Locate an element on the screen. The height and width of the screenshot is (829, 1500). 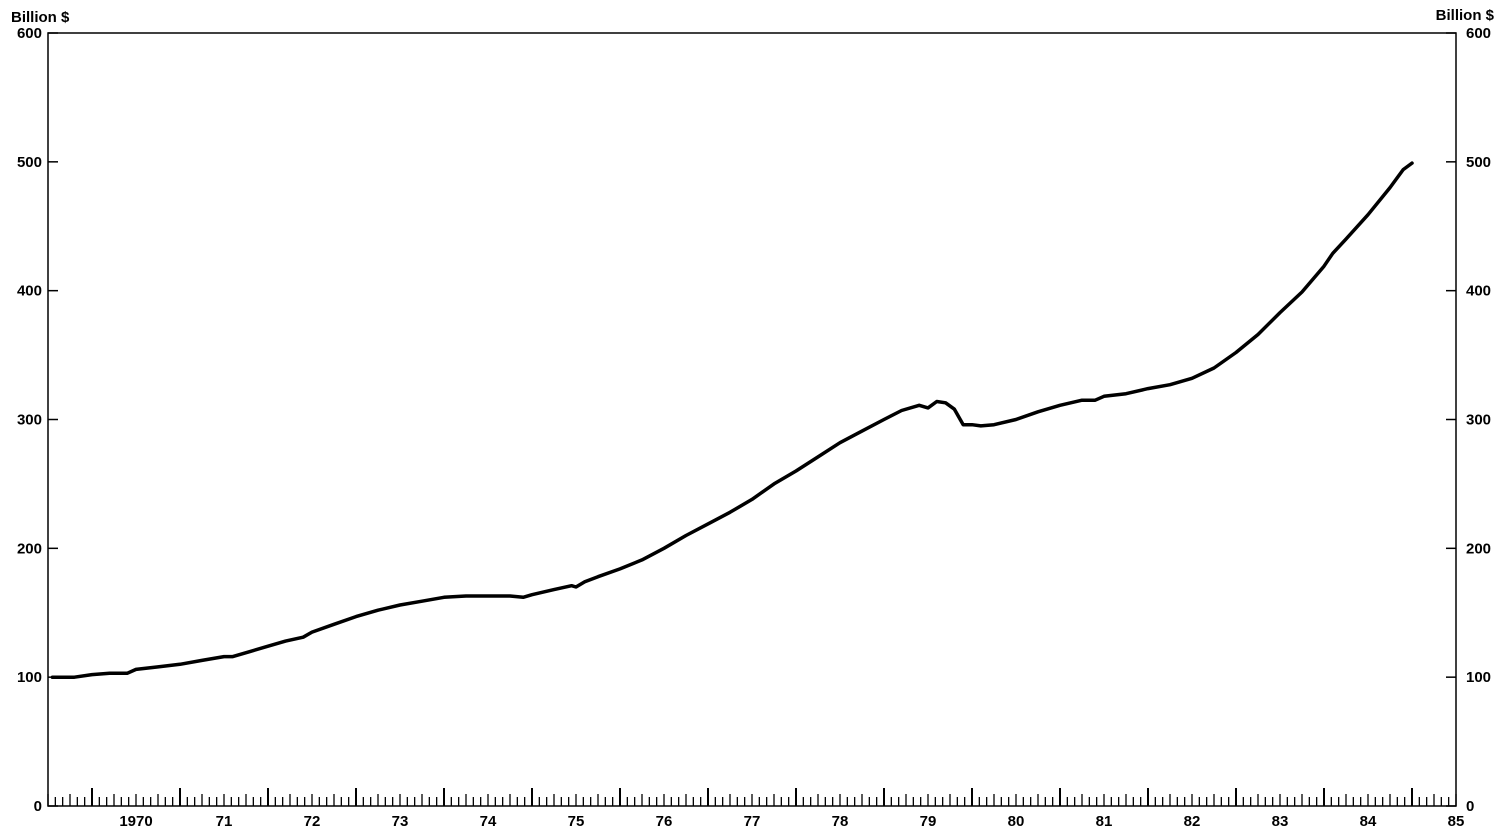
x-tick-label: 81 is located at coordinates (1104, 821).